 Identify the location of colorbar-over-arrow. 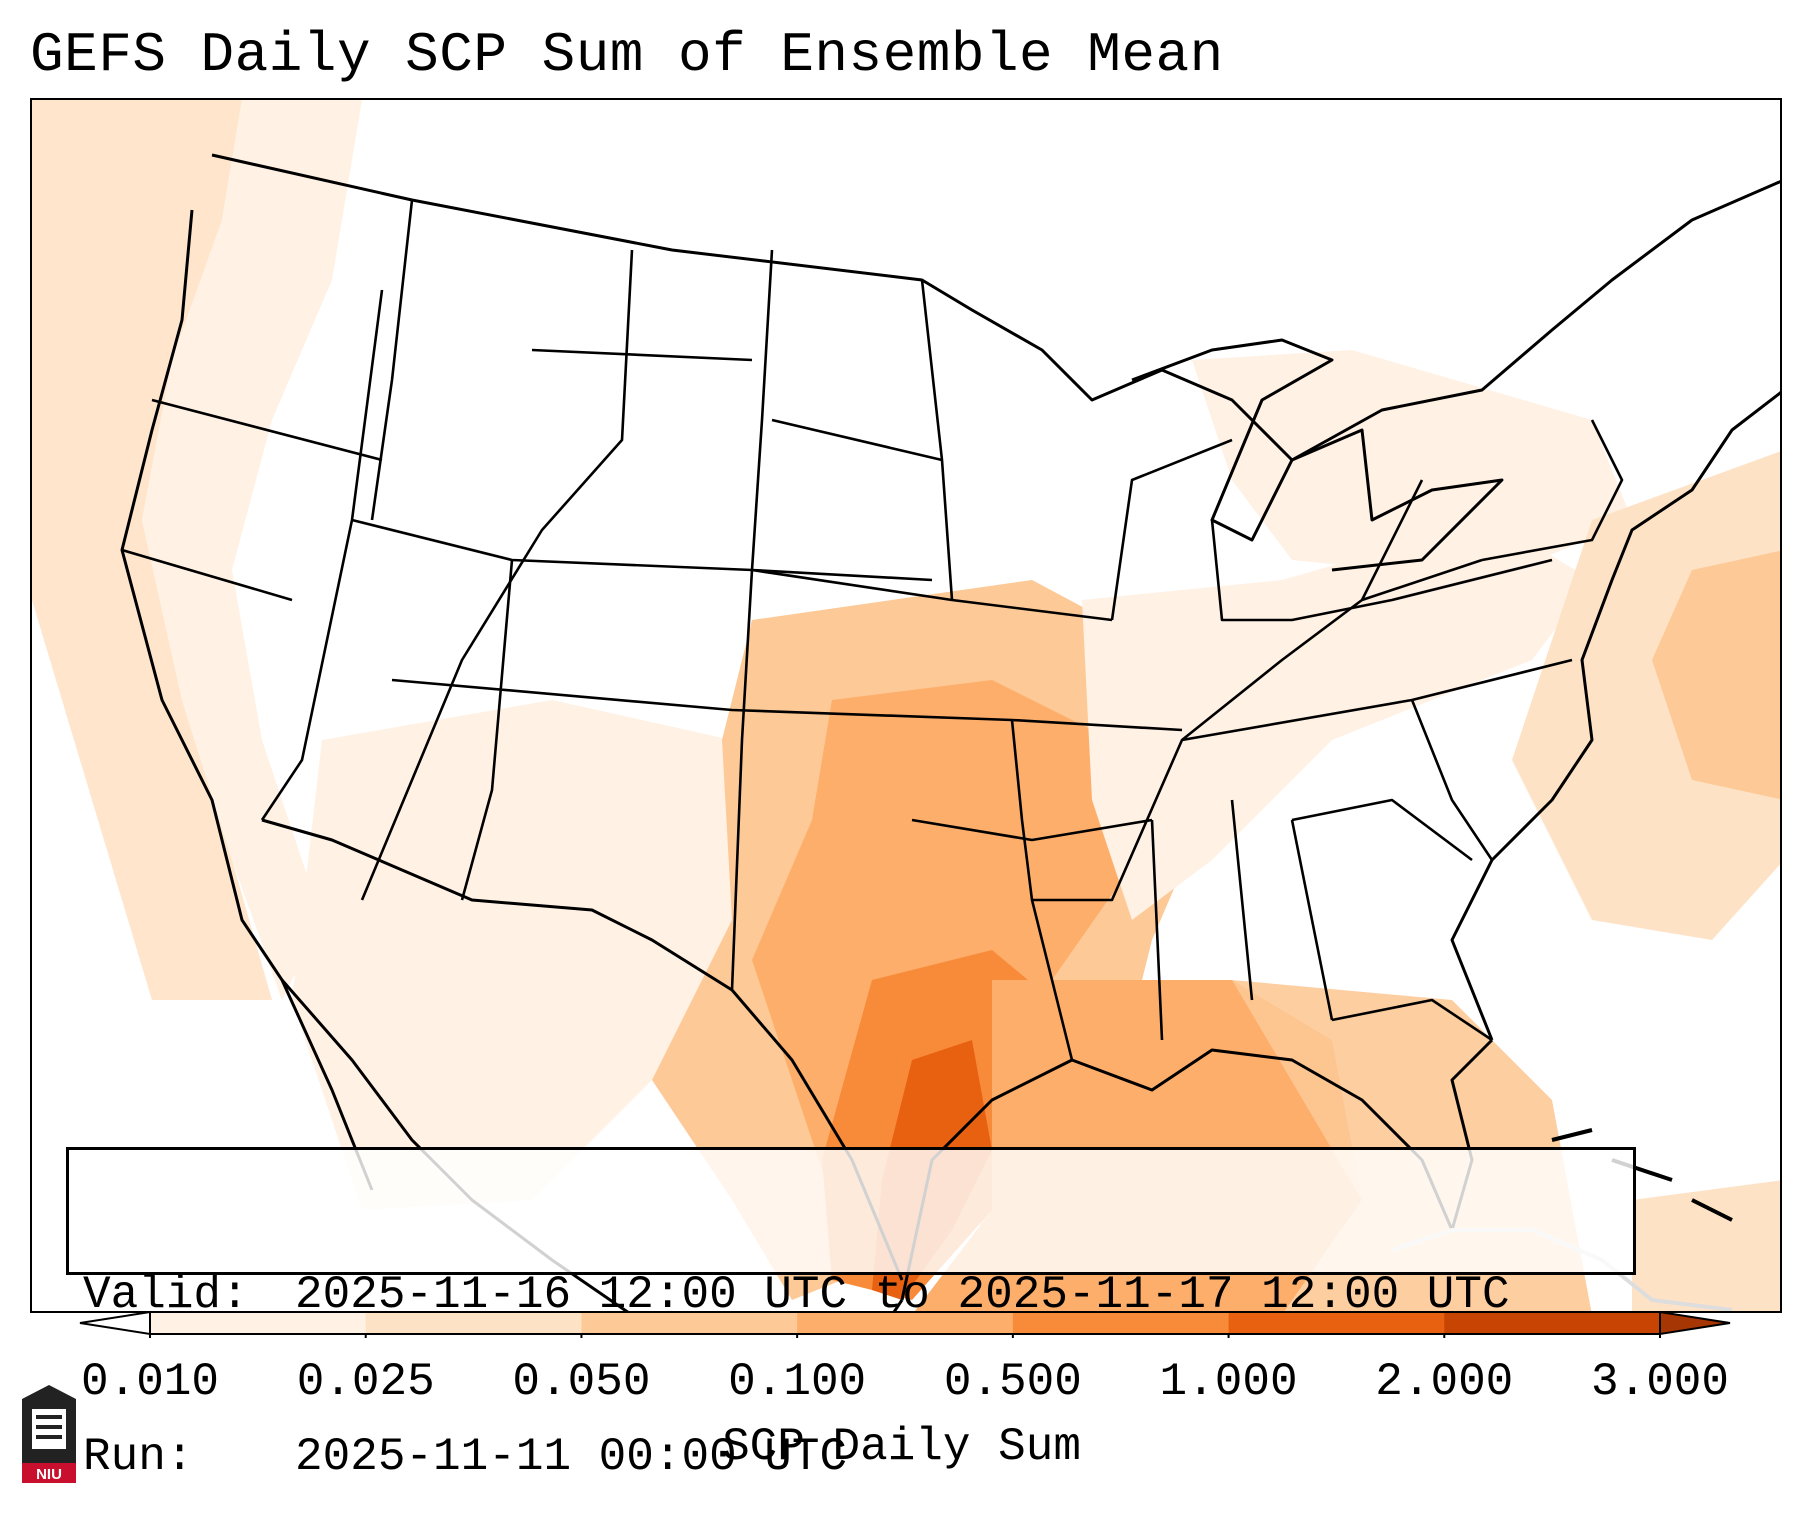
(1695, 1323).